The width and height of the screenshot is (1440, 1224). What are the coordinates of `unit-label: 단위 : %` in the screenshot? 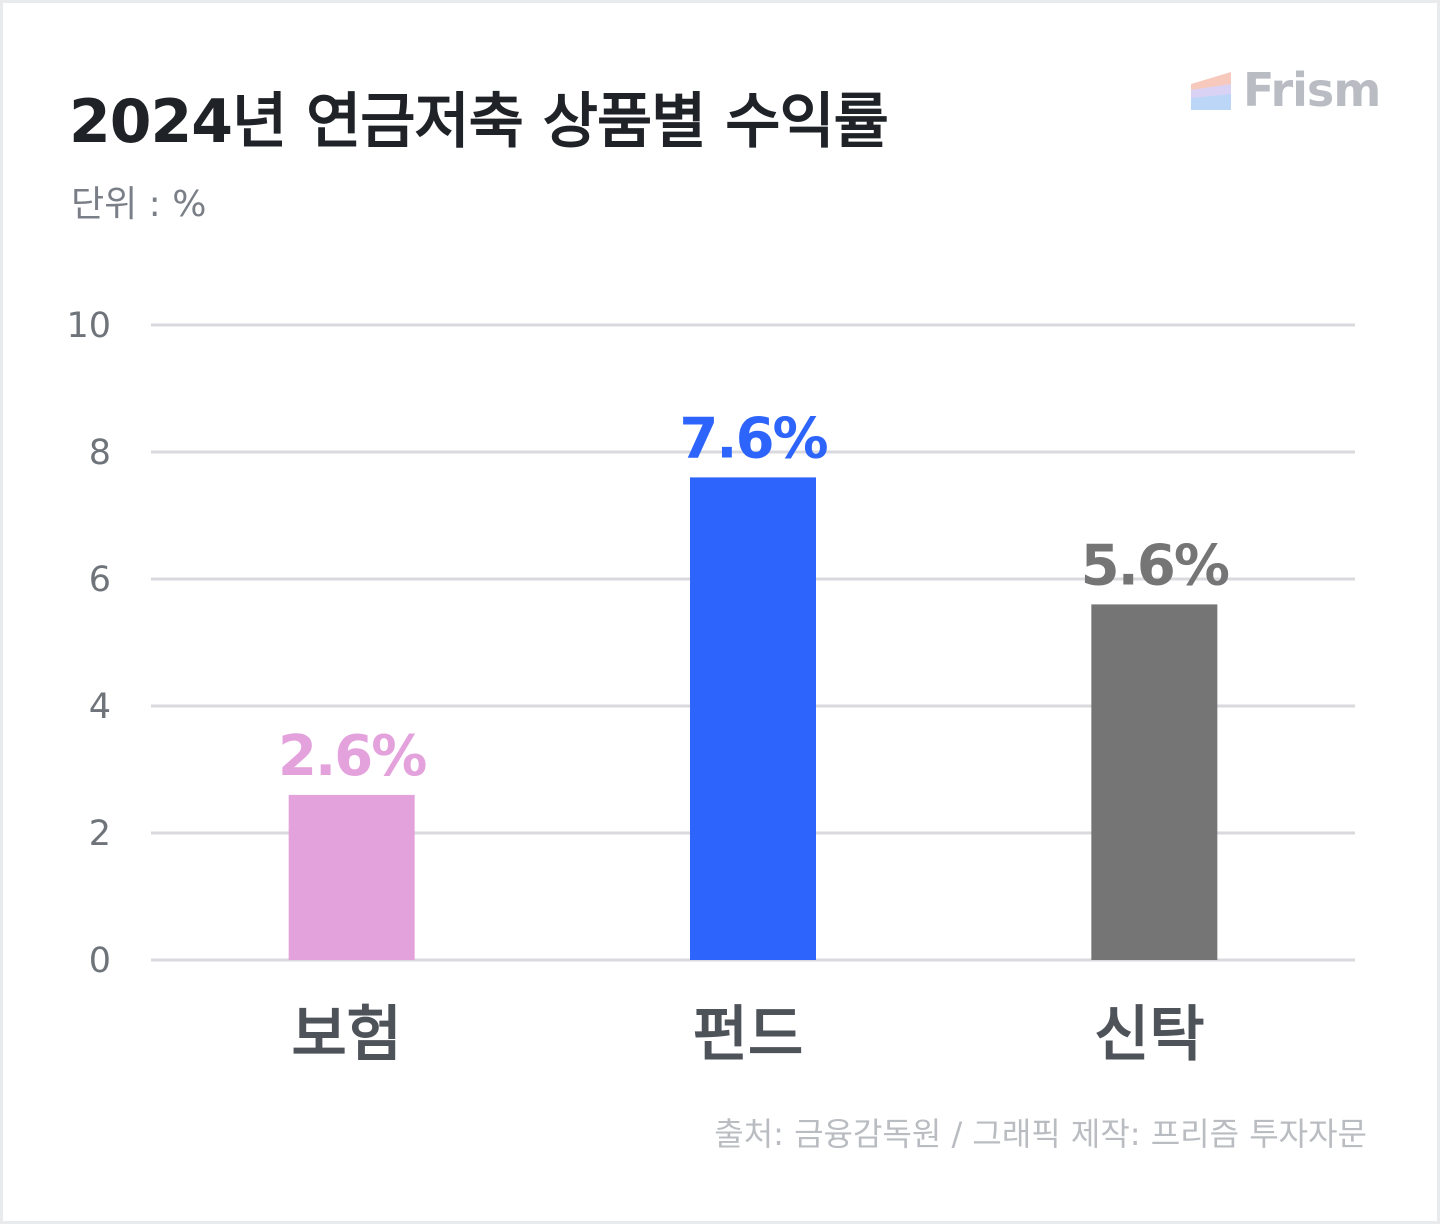 It's located at (139, 204).